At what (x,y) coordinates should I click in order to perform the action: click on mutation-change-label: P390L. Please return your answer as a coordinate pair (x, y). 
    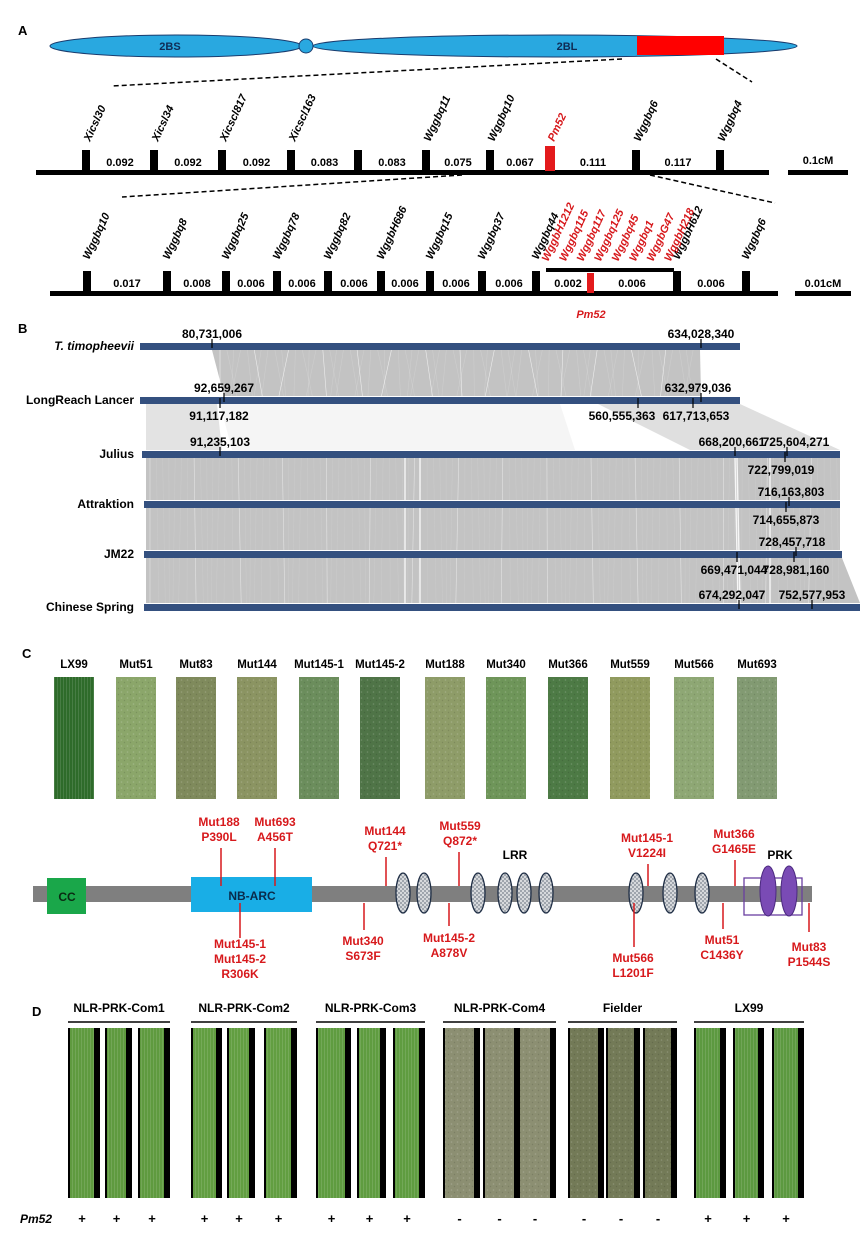
    Looking at the image, I should click on (218, 837).